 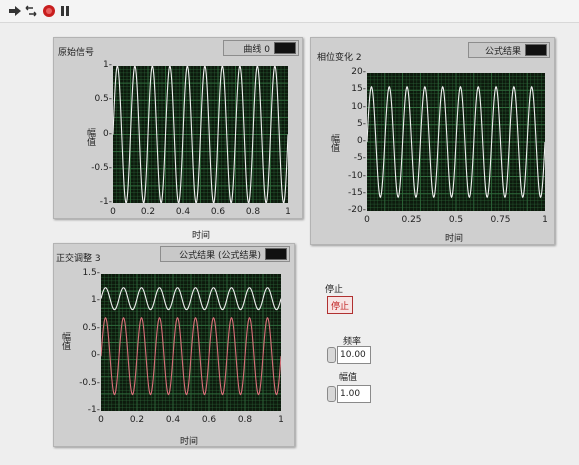 I want to click on frequency-input: 10.00, so click(x=354, y=355).